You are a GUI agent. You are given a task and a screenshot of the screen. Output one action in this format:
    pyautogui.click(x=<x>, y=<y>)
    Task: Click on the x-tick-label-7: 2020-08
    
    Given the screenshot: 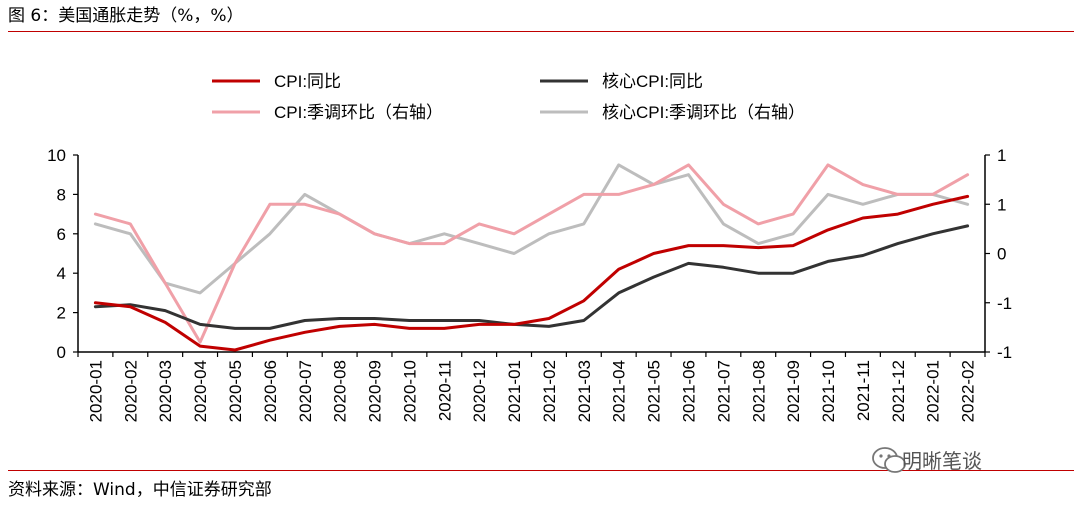 What is the action you would take?
    pyautogui.click(x=340, y=391)
    